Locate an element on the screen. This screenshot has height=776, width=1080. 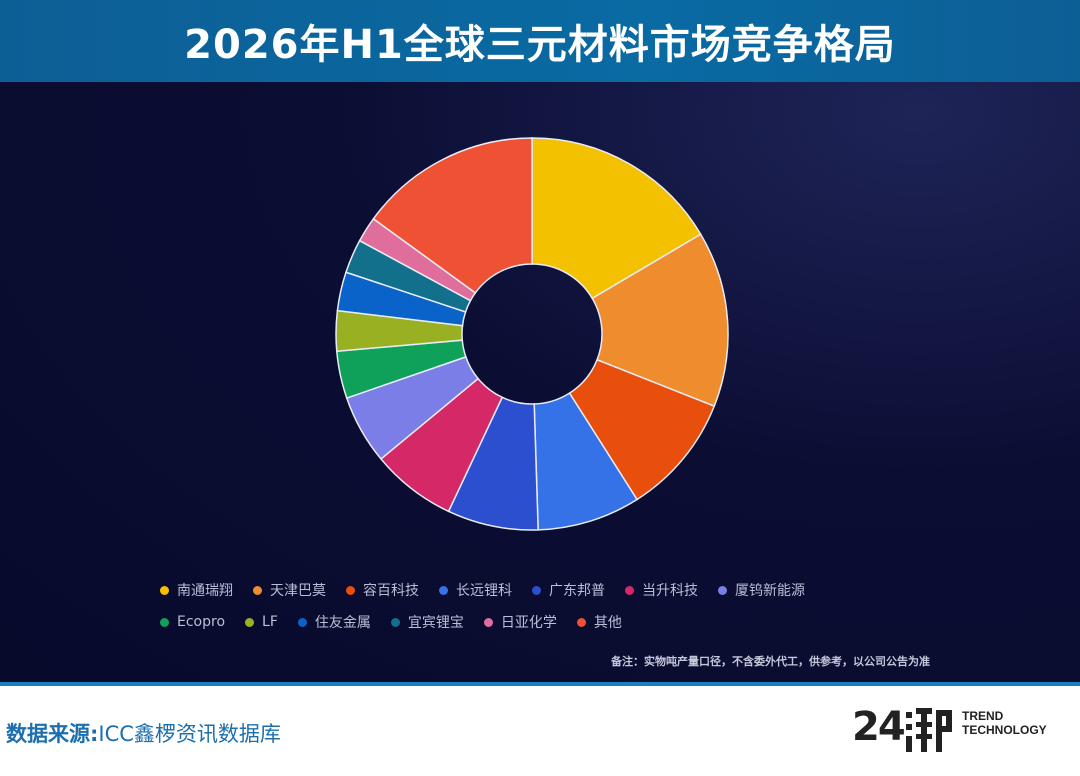
legend-item: 厦钨新能源 is located at coordinates (761, 590).